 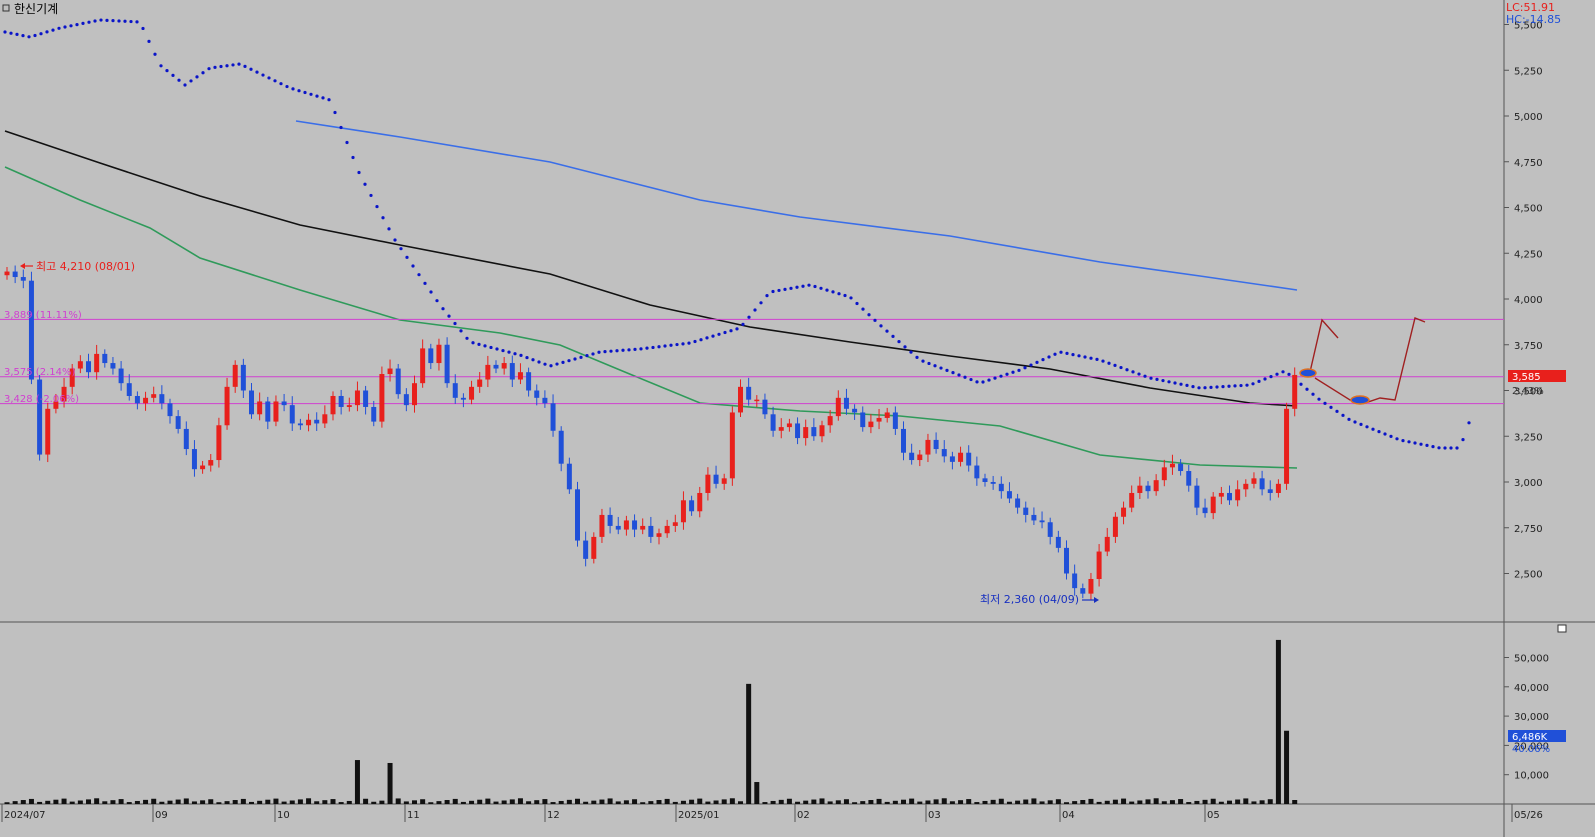 What do you see at coordinates (1528, 71) in the screenshot?
I see `price-tick-label: 5,250` at bounding box center [1528, 71].